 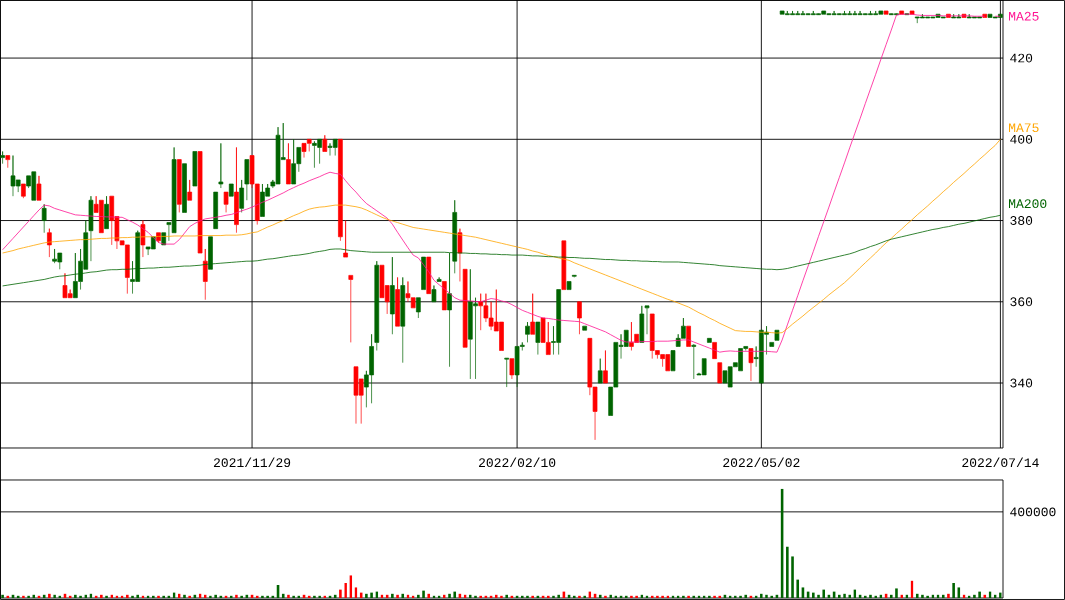 I want to click on x-tick-label: 2022/07/14, so click(x=1000, y=462).